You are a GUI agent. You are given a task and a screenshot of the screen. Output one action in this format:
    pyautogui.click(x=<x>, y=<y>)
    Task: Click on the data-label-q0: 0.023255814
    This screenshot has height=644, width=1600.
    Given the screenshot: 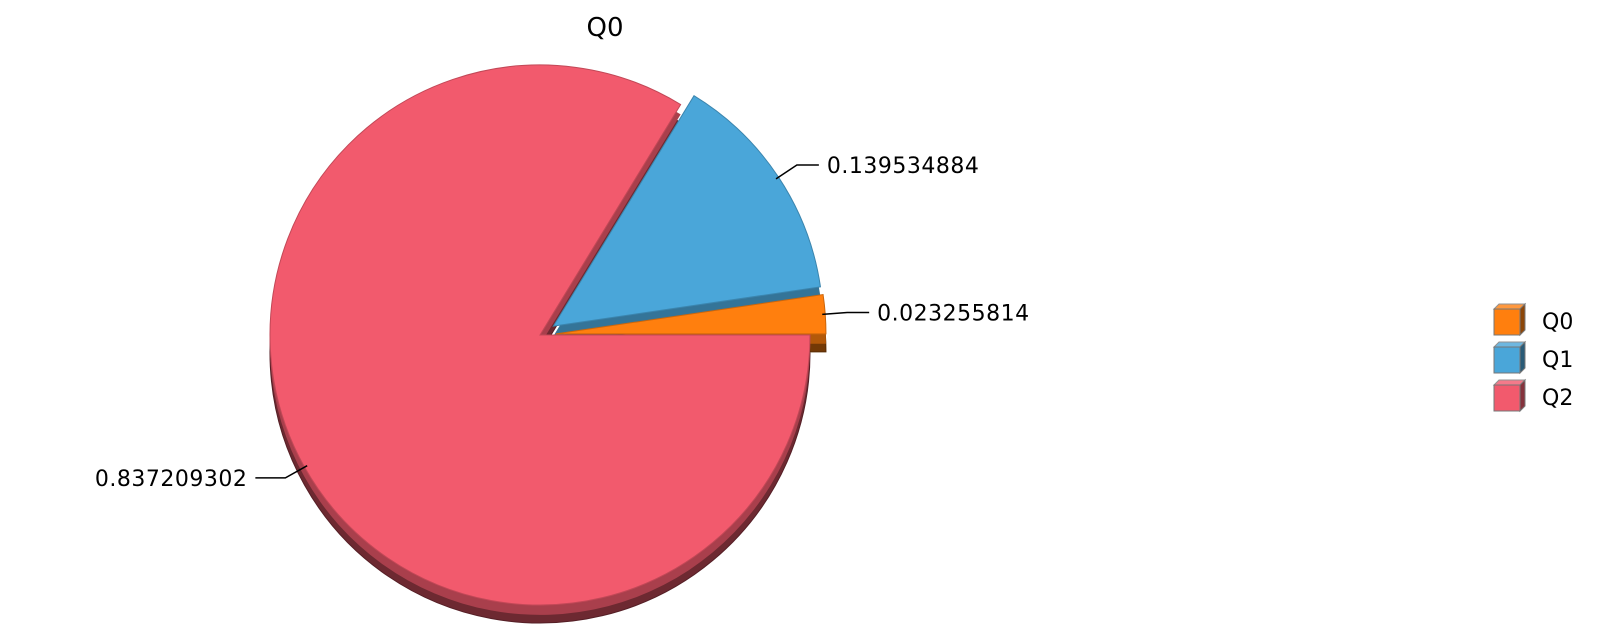 What is the action you would take?
    pyautogui.click(x=953, y=314)
    